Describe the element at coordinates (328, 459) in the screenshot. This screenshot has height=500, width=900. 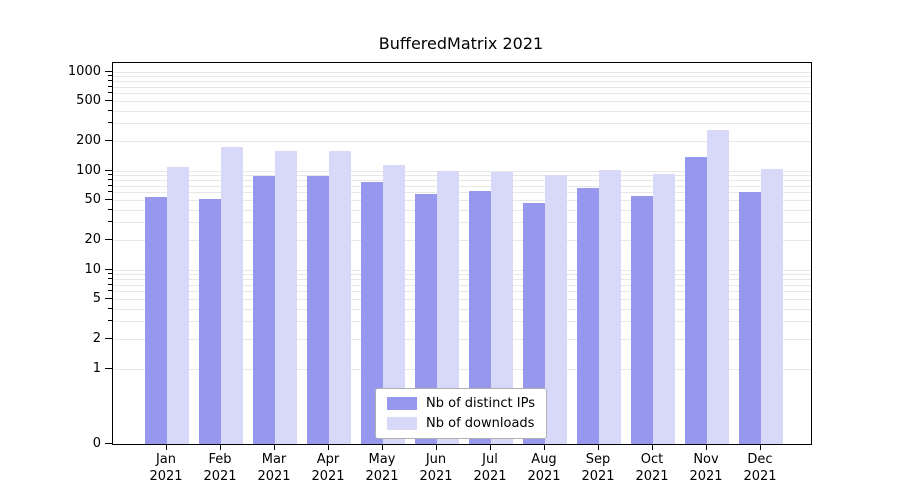
I see `x-tick-label-line: Apr` at that location.